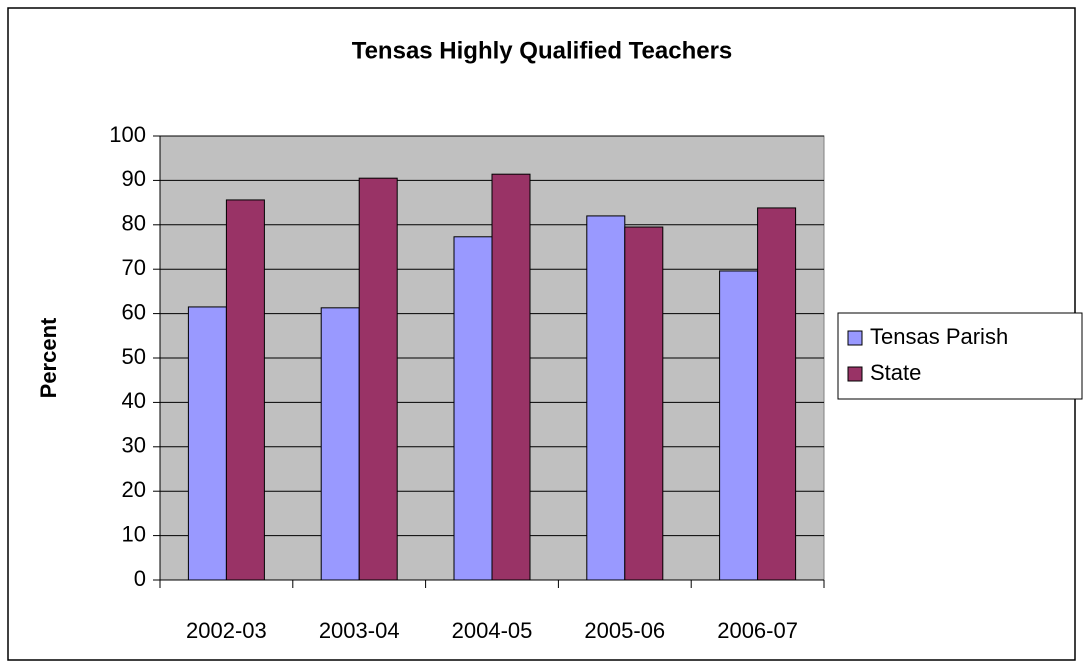 This screenshot has width=1083, height=669. Describe the element at coordinates (134, 489) in the screenshot. I see `y-tick-label: 20` at that location.